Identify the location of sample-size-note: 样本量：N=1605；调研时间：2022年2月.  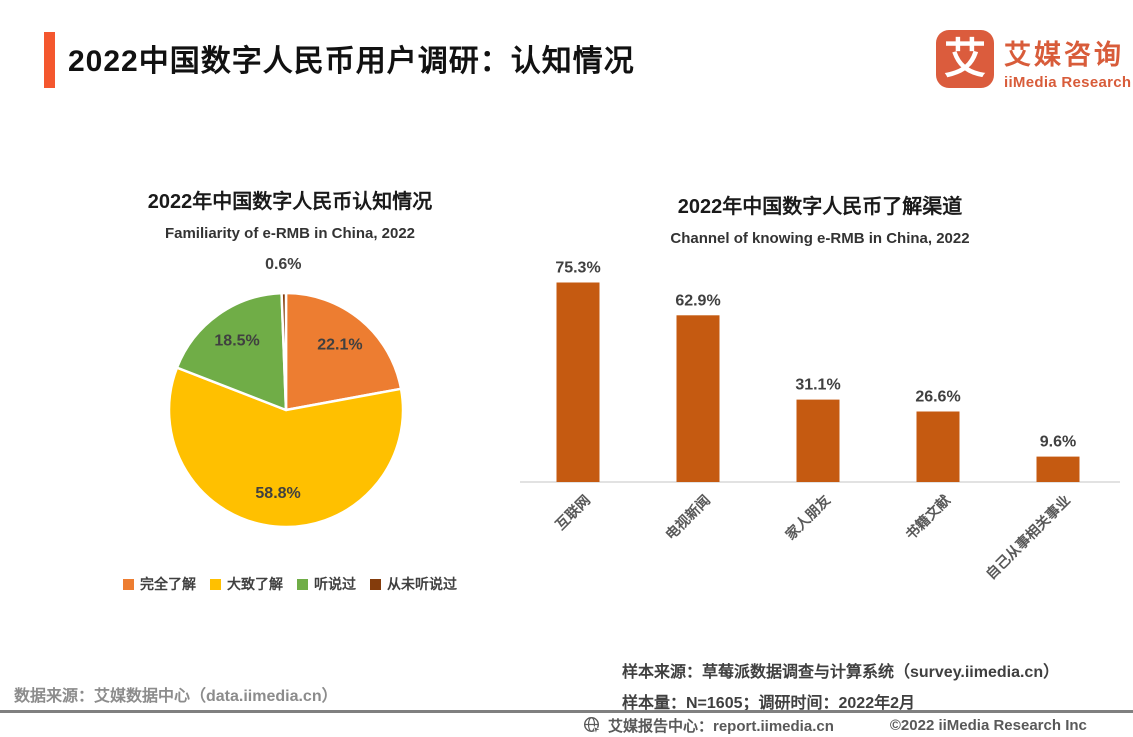
(768, 703).